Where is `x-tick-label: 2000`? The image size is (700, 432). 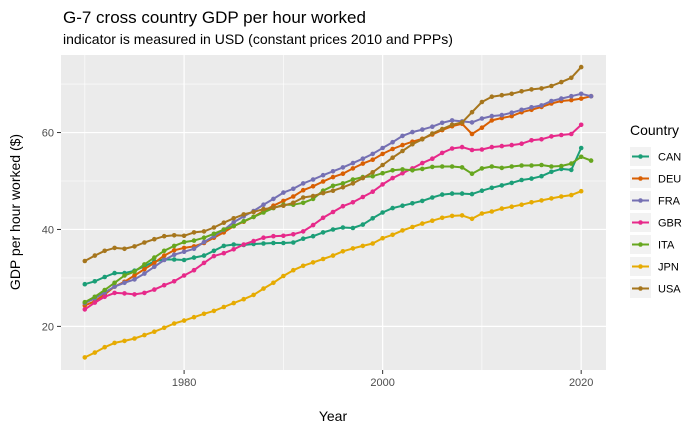 x-tick-label: 2000 is located at coordinates (382, 383).